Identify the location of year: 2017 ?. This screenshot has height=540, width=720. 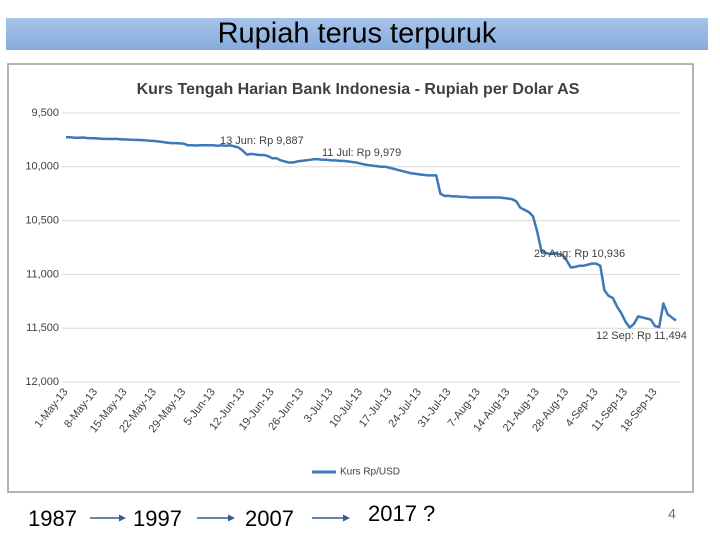
(401, 513).